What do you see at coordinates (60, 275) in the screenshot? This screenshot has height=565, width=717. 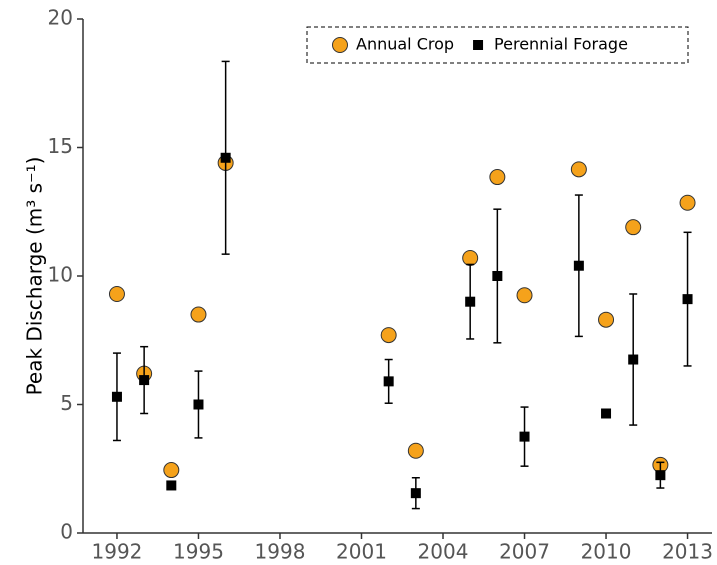 I see `y-tick-label: 10` at bounding box center [60, 275].